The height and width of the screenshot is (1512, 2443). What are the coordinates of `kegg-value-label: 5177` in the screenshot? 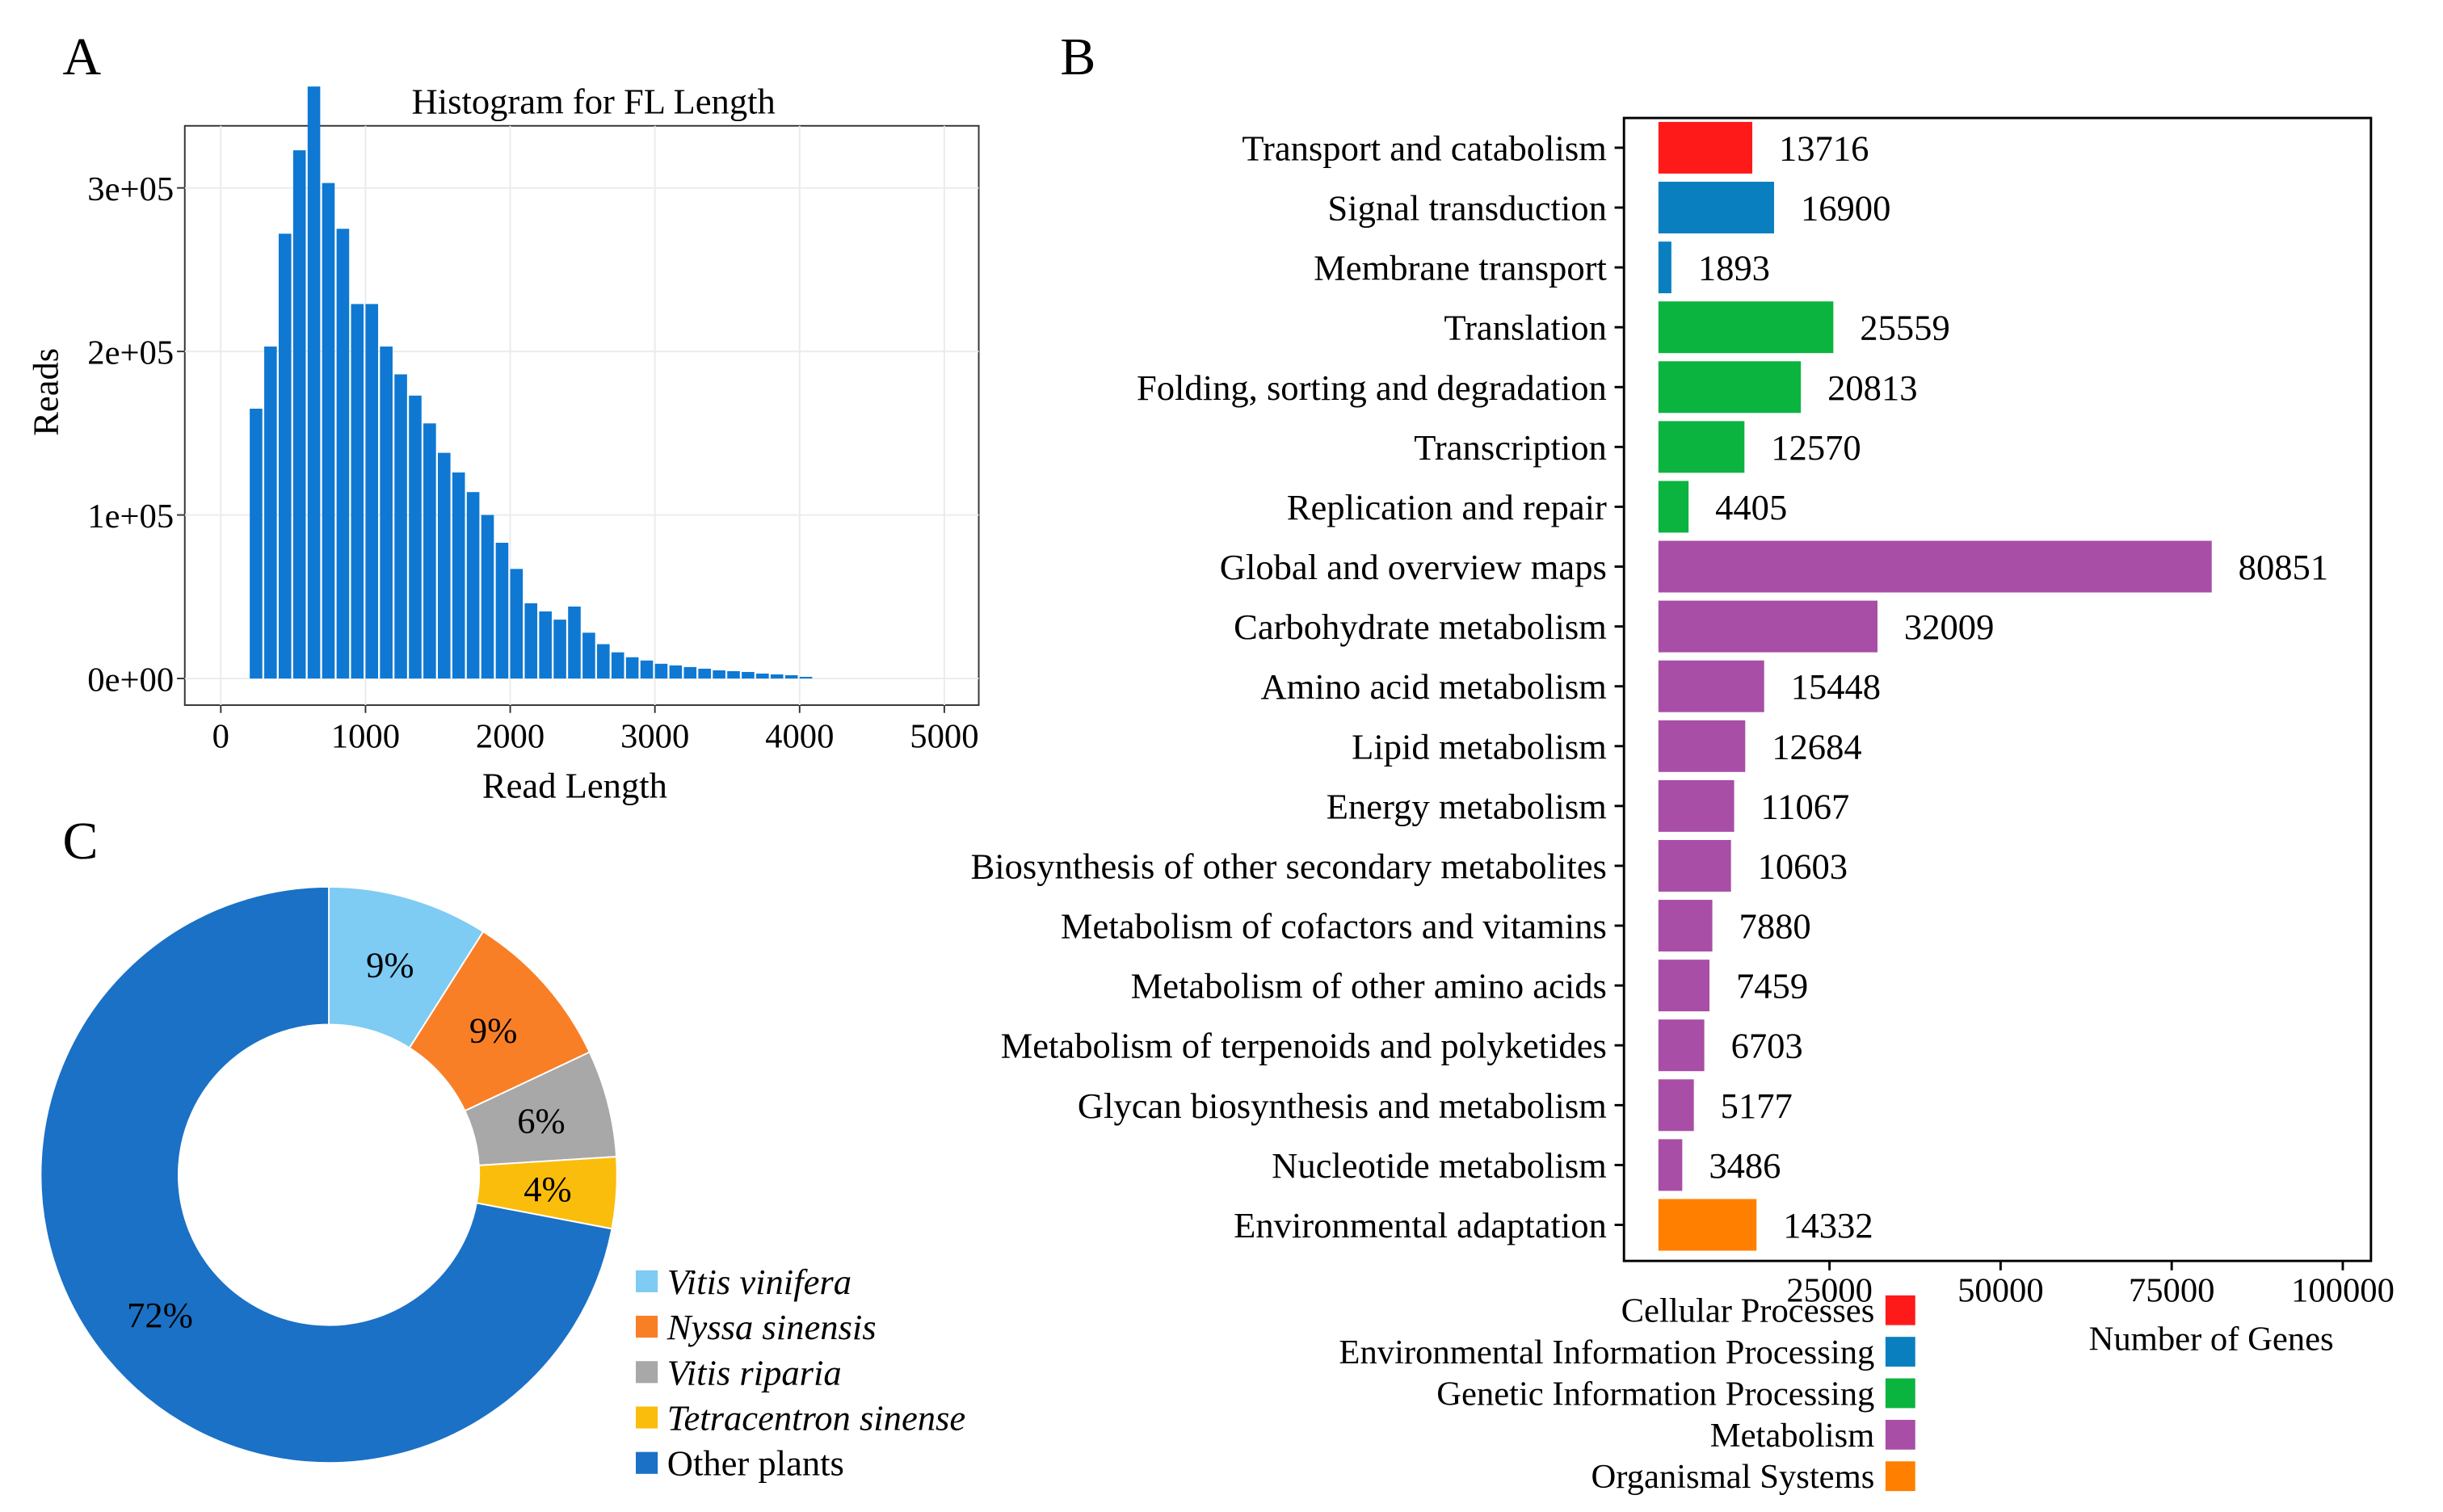 It's located at (1757, 1106).